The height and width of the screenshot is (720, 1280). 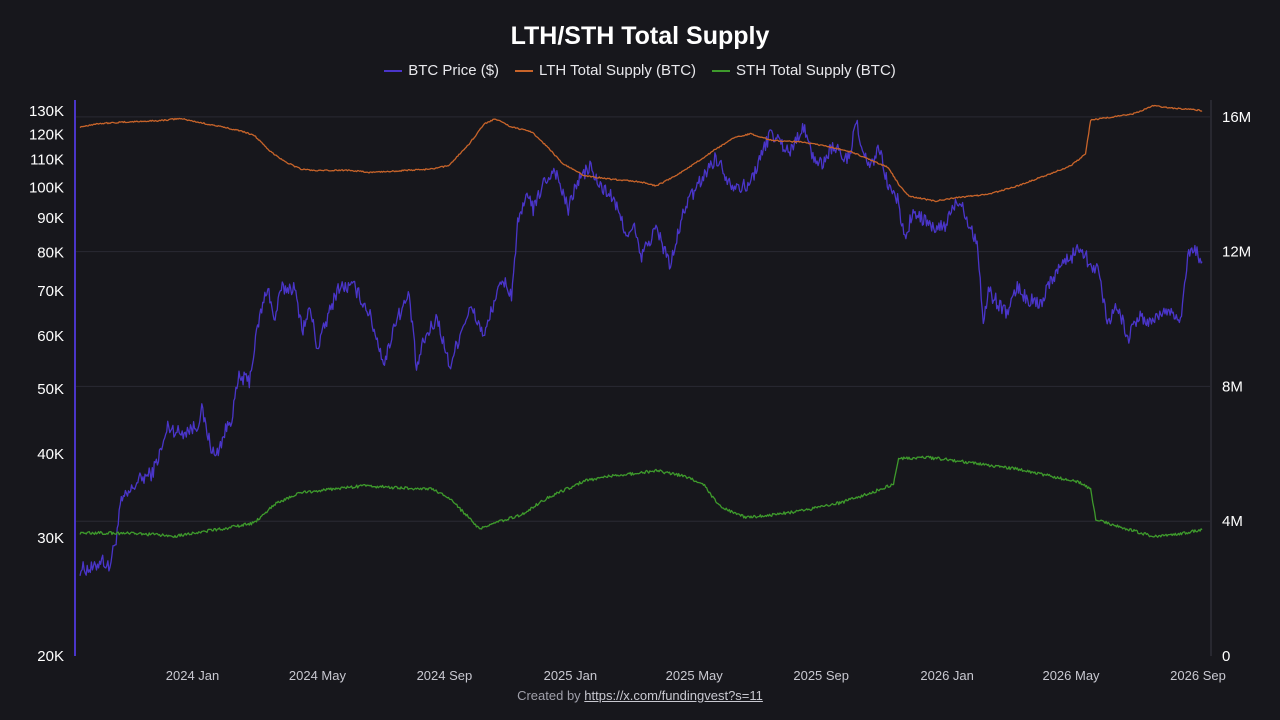 What do you see at coordinates (673, 695) in the screenshot?
I see `credit-link: https://x.com/fundingvest?s=11` at bounding box center [673, 695].